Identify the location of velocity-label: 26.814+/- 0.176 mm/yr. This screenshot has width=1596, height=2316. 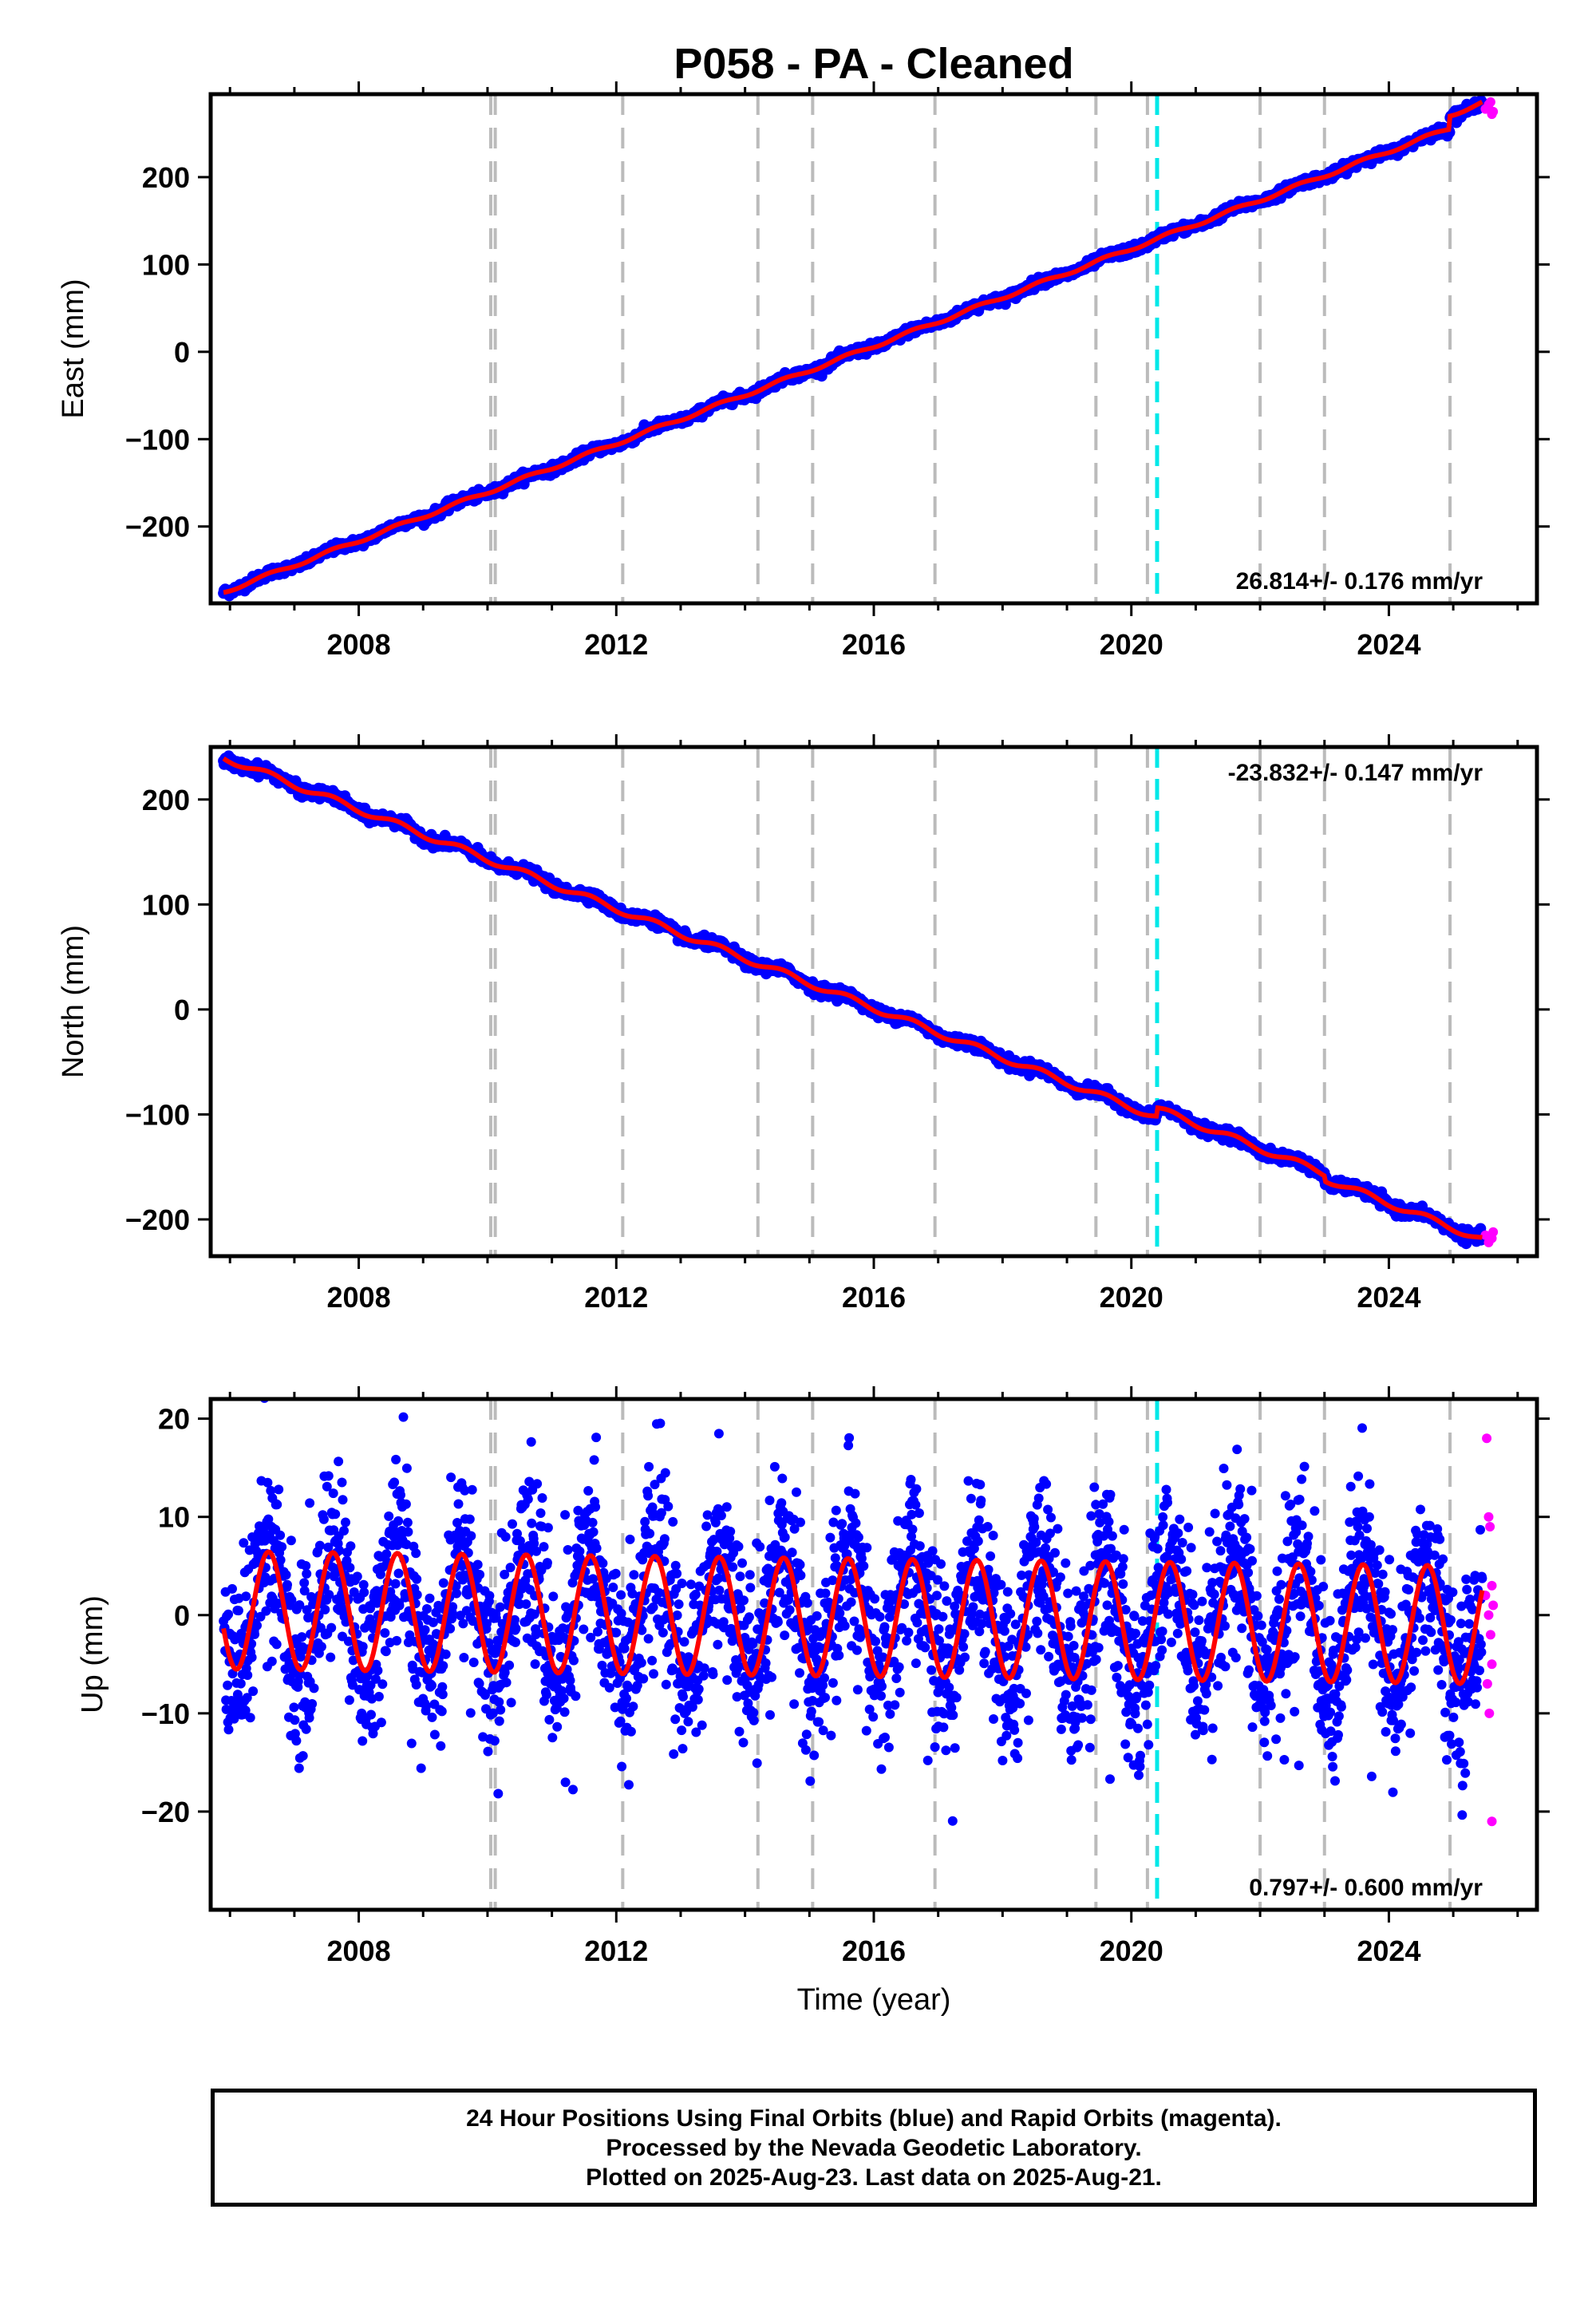
(1359, 581).